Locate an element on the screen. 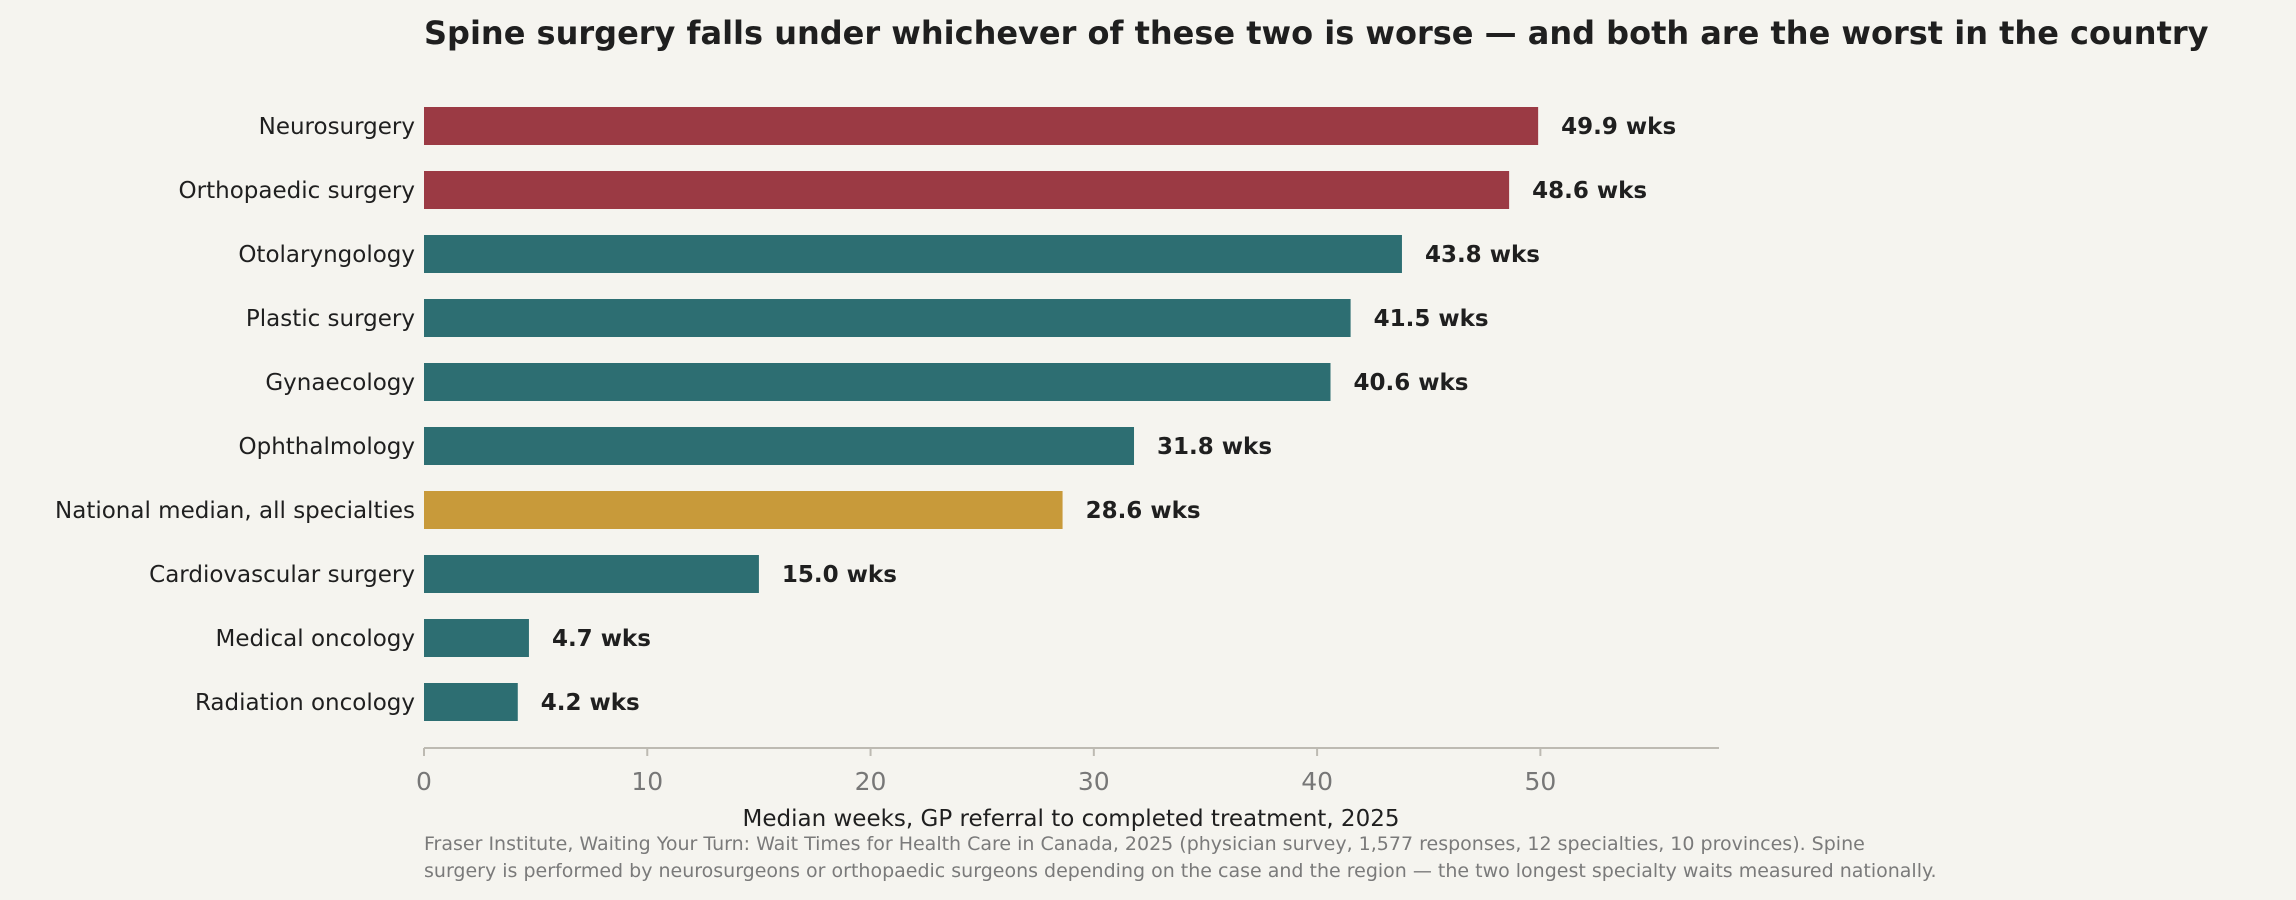  x-tick-label: 50 is located at coordinates (1540, 781).